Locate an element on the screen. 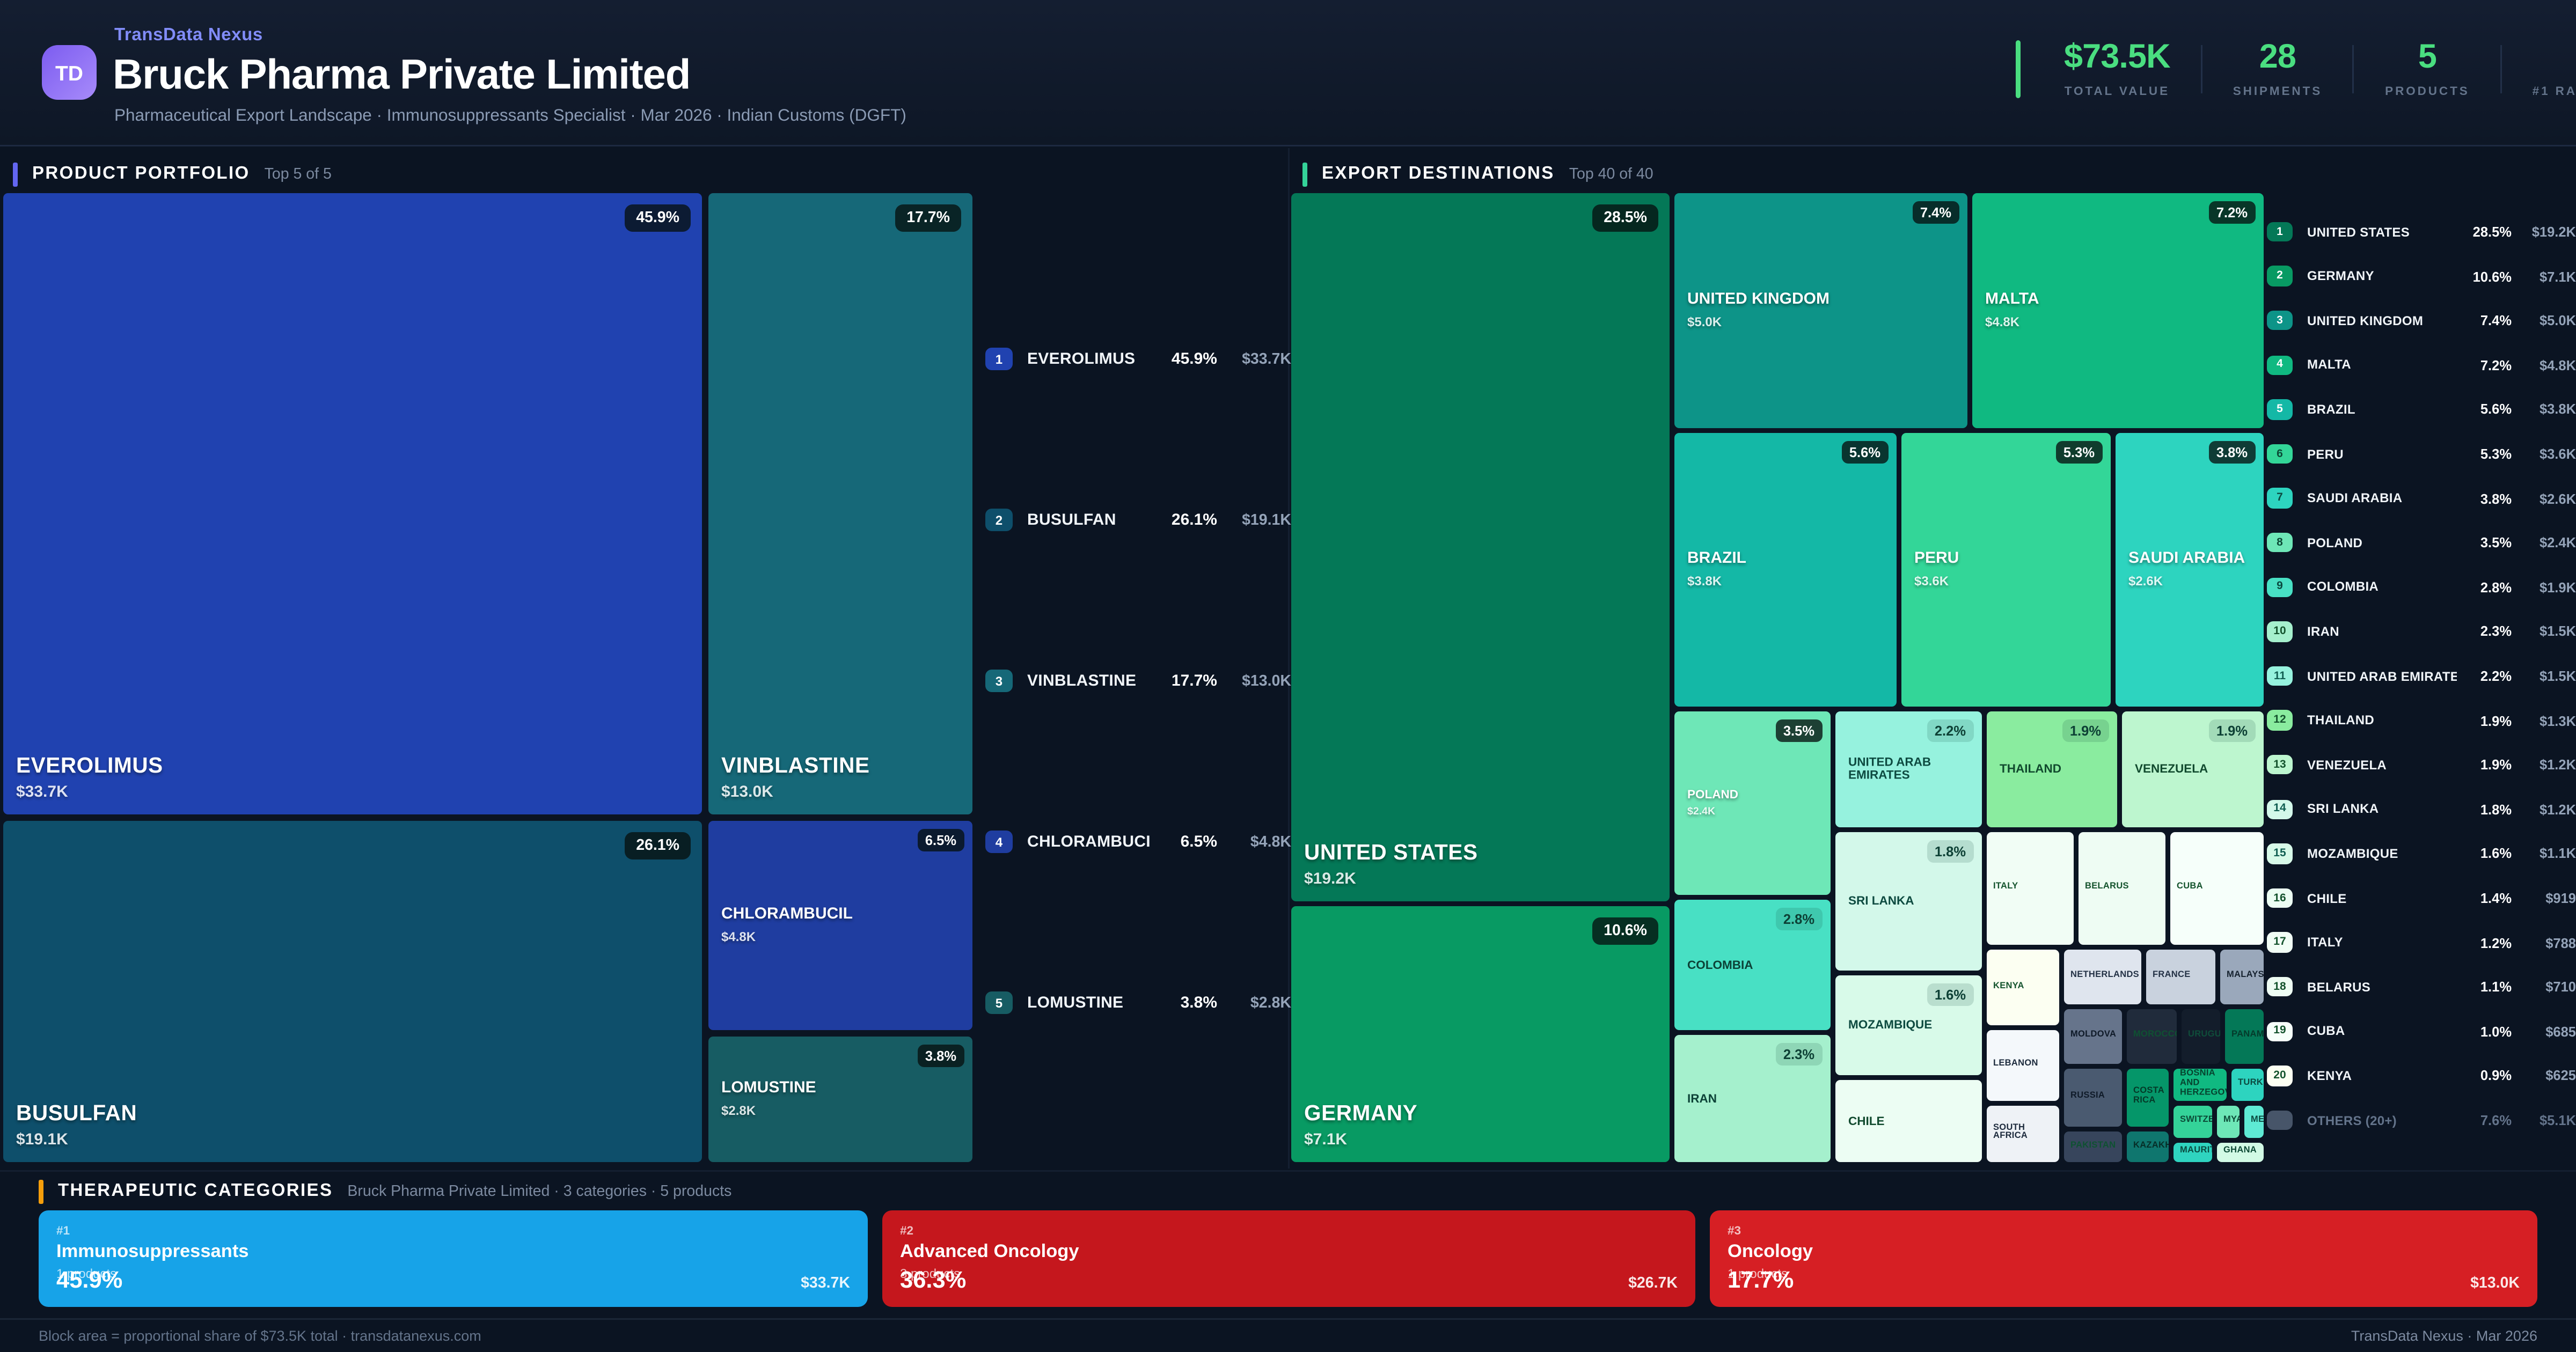 Image resolution: width=2576 pixels, height=1352 pixels. destination-row-thailand: 12 THAILAND 1.9% $1.3K is located at coordinates (2421, 720).